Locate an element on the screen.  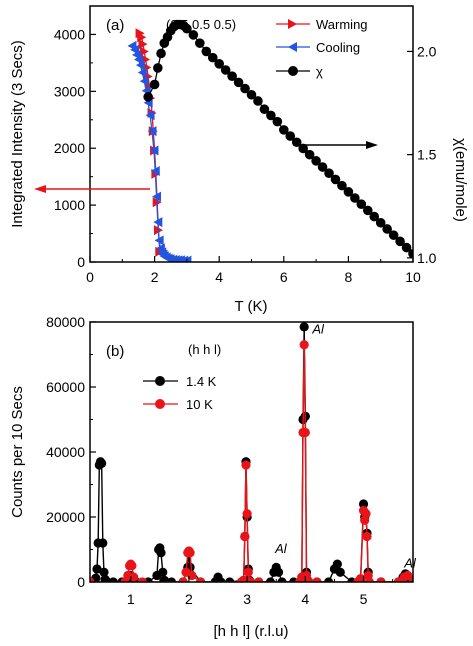
a-y2tick-label: 2.0 is located at coordinates (427, 51).